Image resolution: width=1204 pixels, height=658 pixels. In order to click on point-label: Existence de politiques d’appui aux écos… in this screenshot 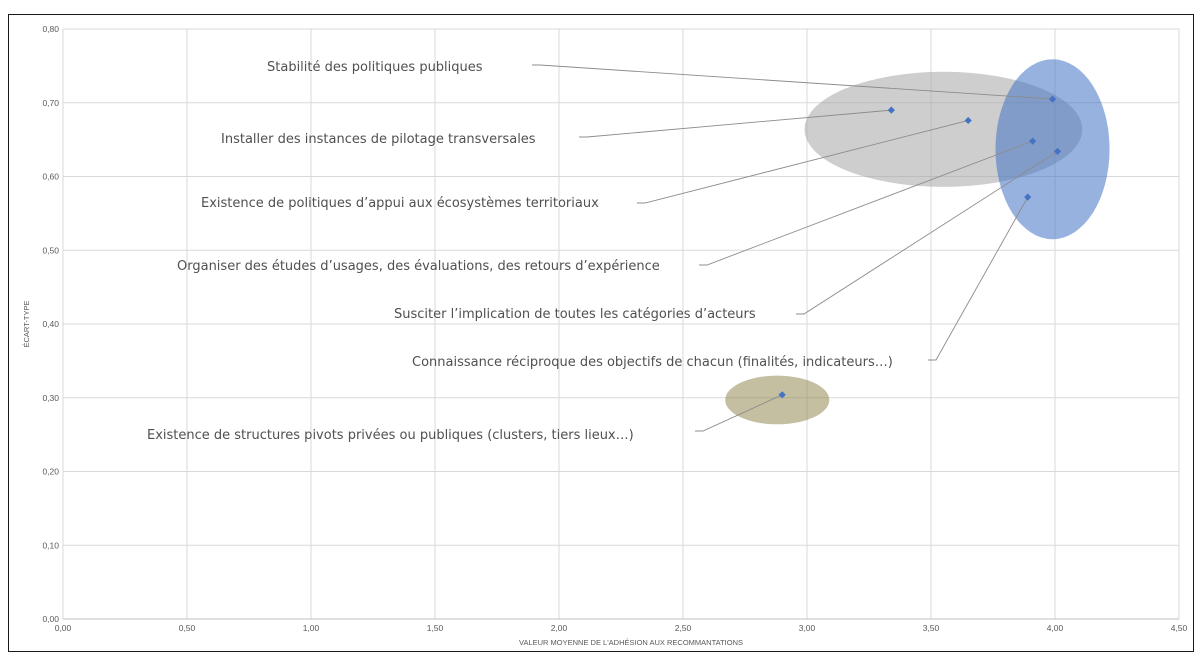, I will do `click(400, 203)`.